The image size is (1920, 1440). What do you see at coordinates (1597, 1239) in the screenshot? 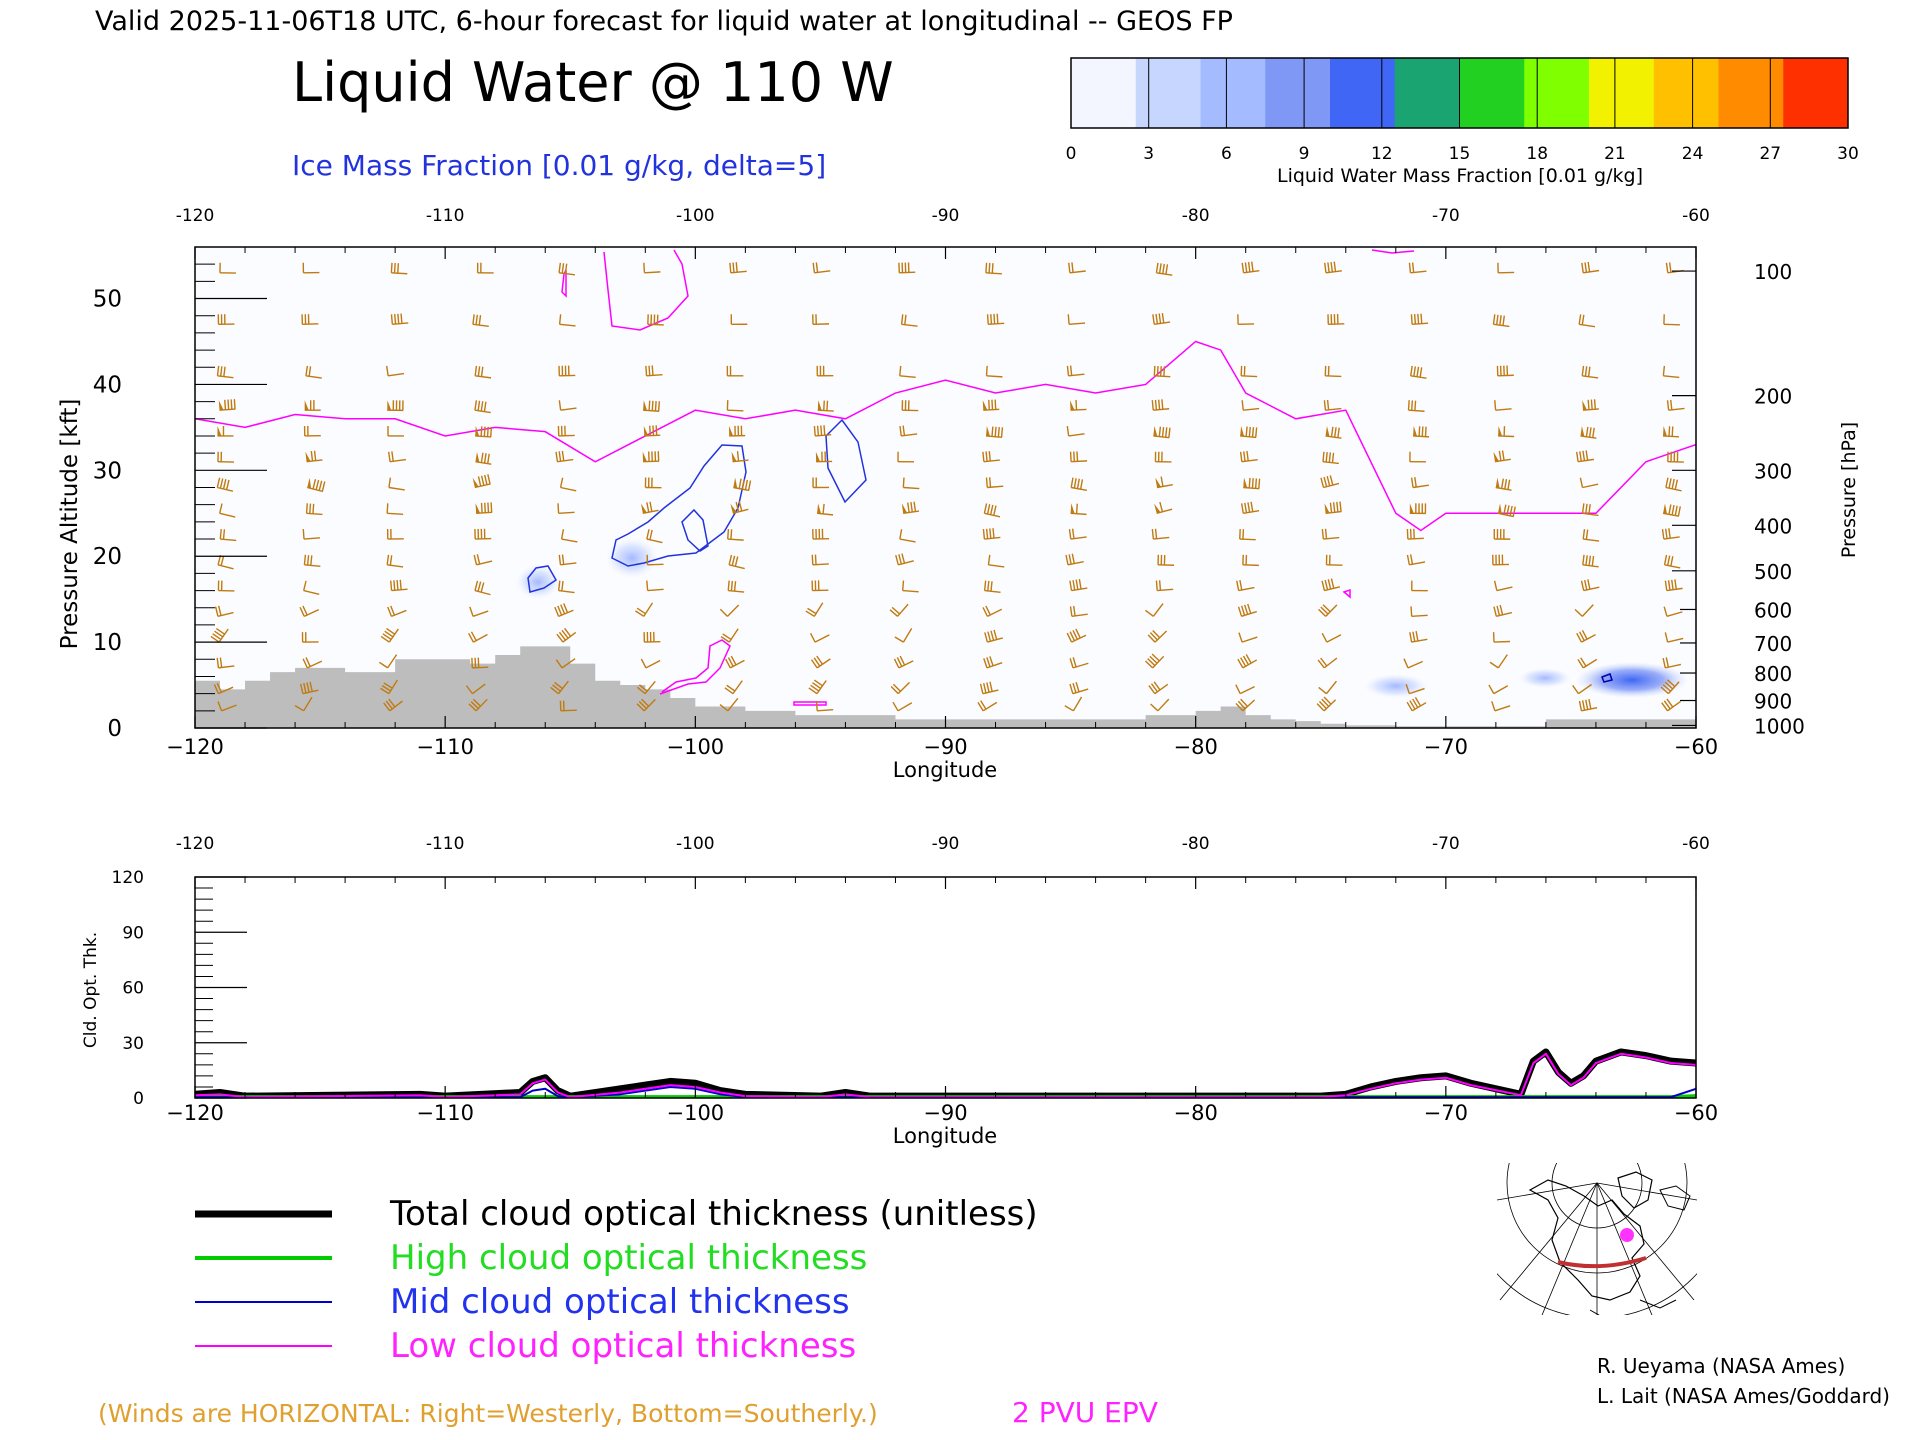
I see `inset-map` at bounding box center [1597, 1239].